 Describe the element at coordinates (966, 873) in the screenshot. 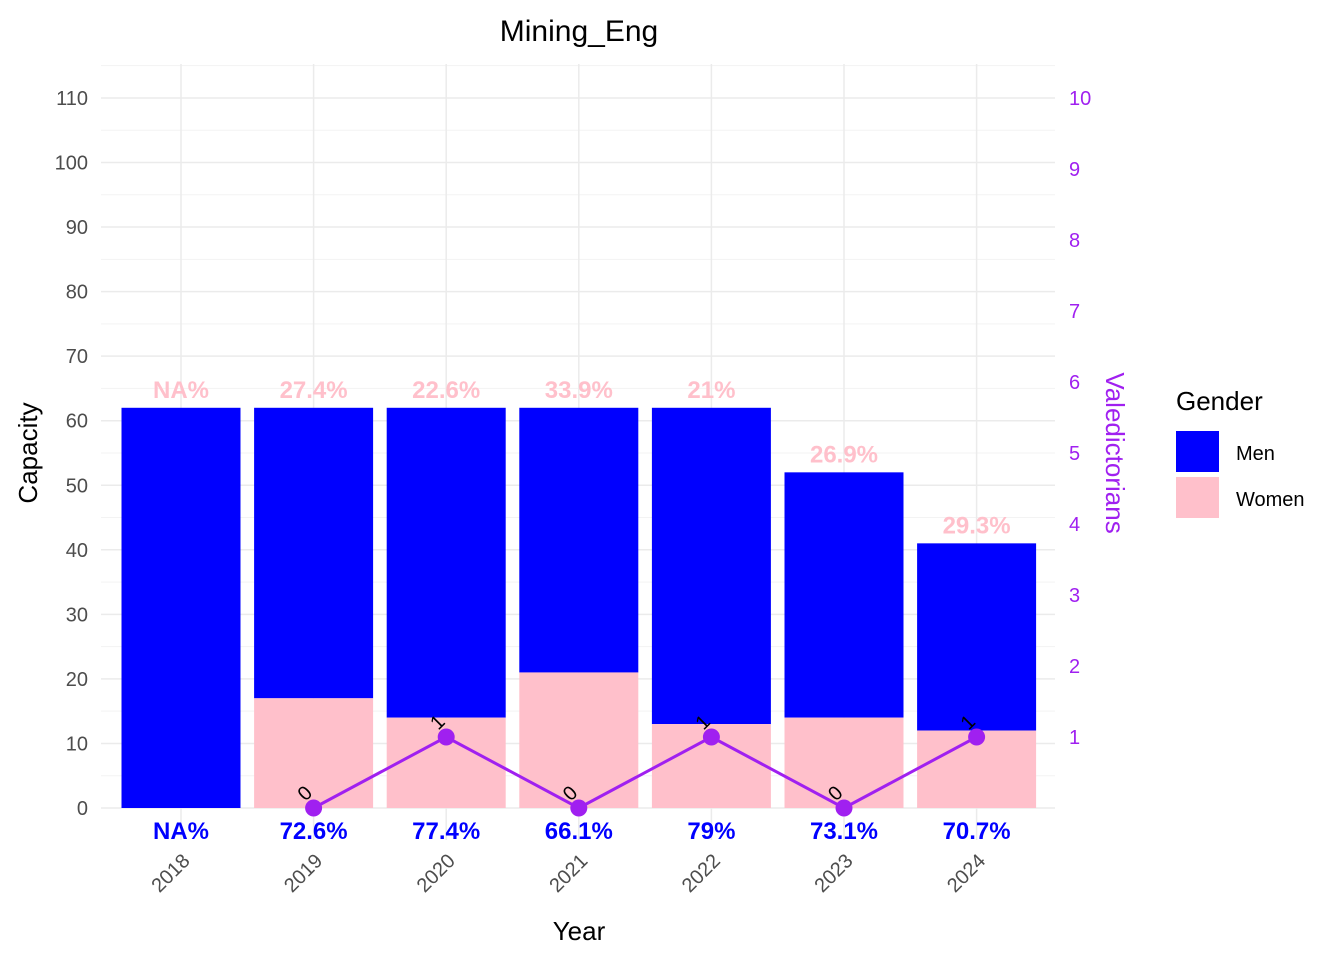

I see `x-tick-label: 2024` at that location.